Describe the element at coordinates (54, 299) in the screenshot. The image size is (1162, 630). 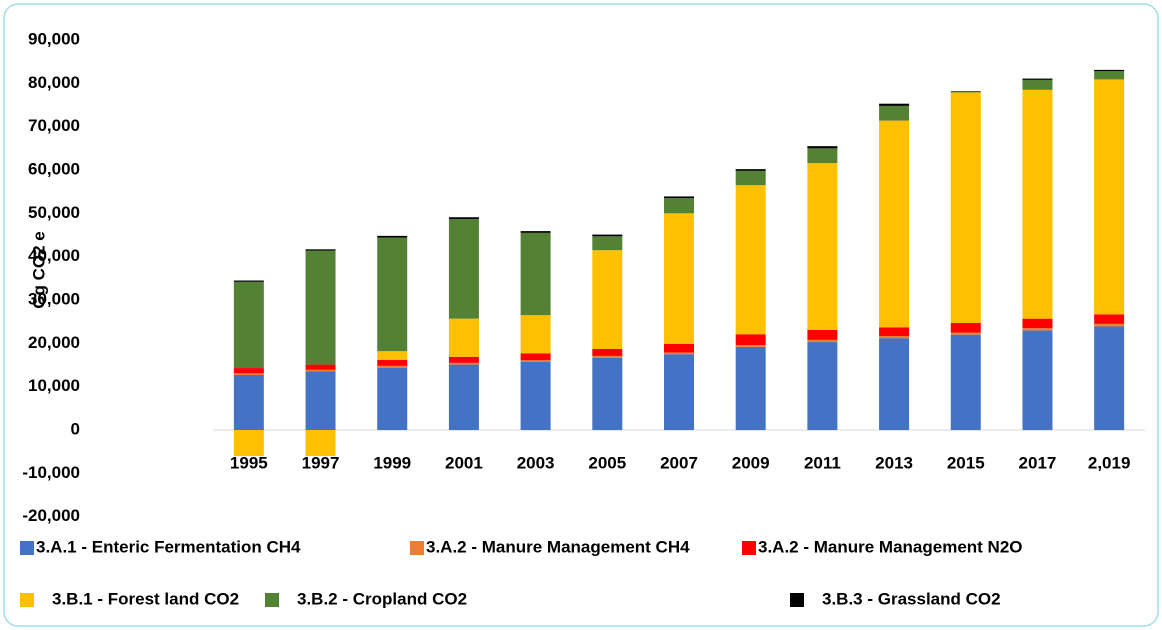
I see `y-tick-label: 30,000` at that location.